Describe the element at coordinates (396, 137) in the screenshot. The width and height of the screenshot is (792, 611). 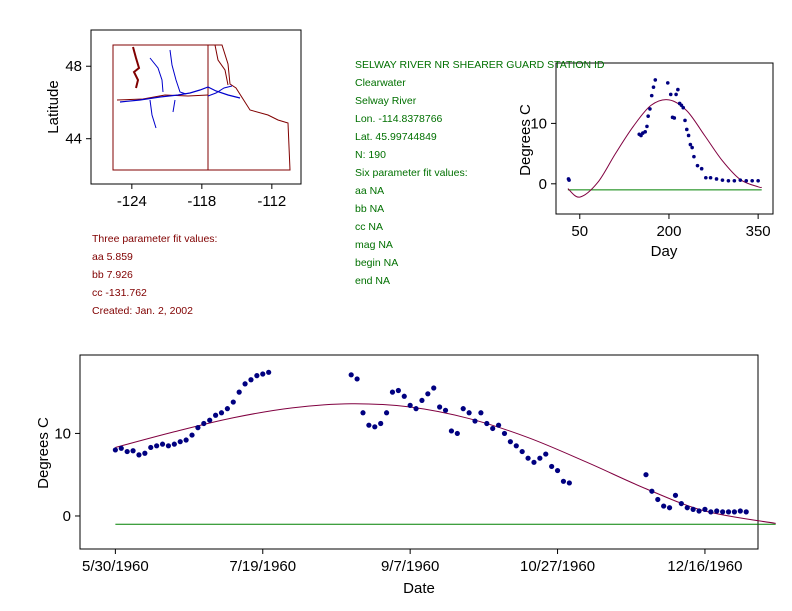
I see `station-lat: Lat. 45.99744849` at that location.